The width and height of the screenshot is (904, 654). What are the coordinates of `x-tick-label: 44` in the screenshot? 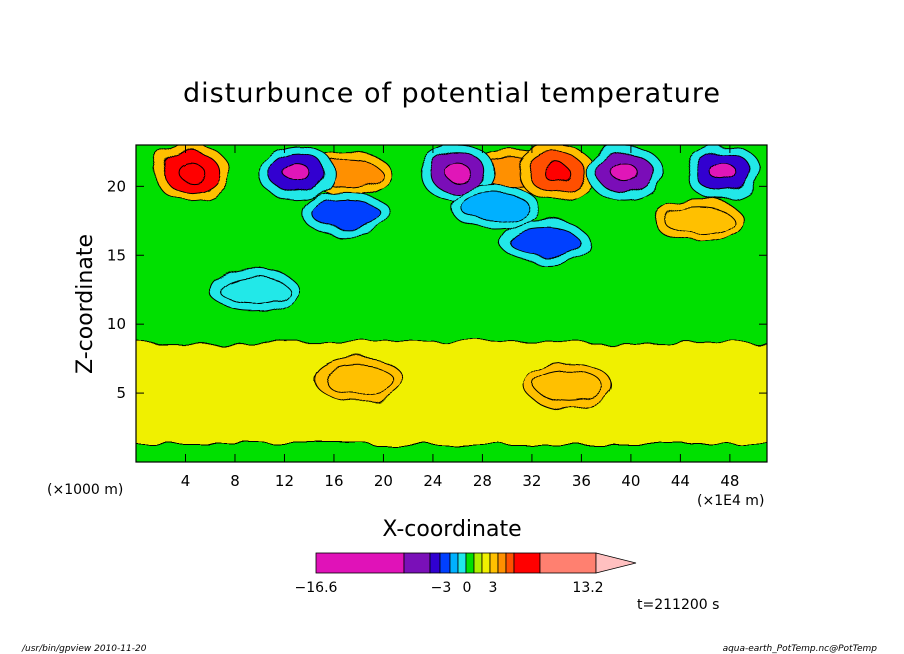 It's located at (680, 481).